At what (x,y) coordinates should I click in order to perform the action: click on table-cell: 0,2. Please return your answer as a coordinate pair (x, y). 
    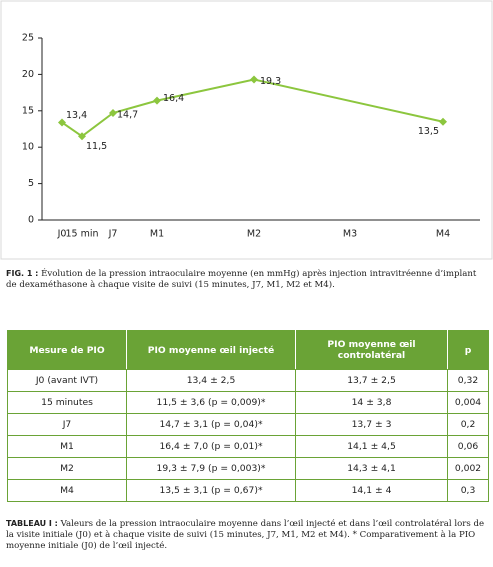
    Looking at the image, I should click on (468, 424).